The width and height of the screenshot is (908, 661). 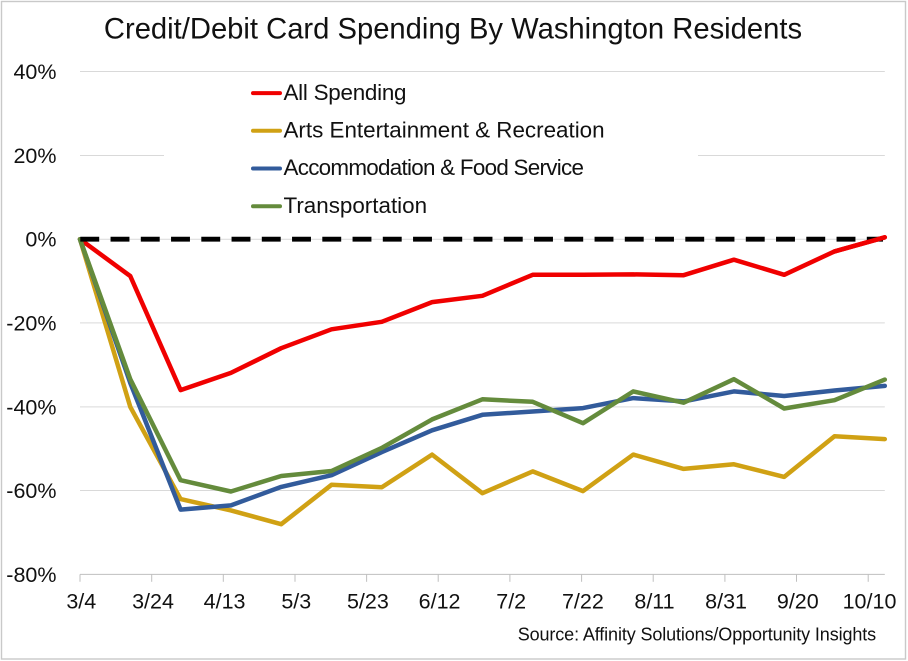 I want to click on svg-text:Arts Entertainment & Recreatio: Arts Entertainment & Recreation, so click(x=444, y=130).